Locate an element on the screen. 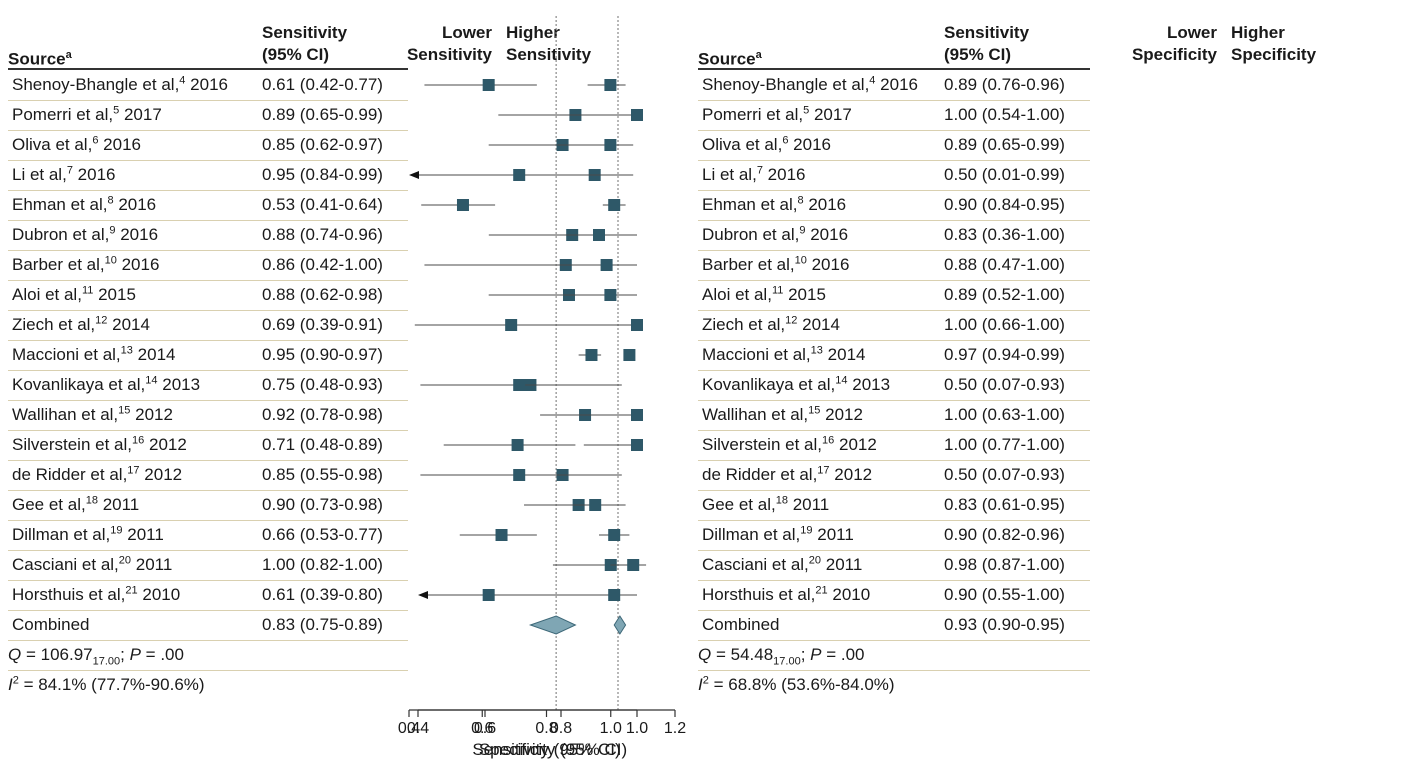 The image size is (1410, 771). study-value: 1.00 (0.54-1.00) is located at coordinates (1004, 114).